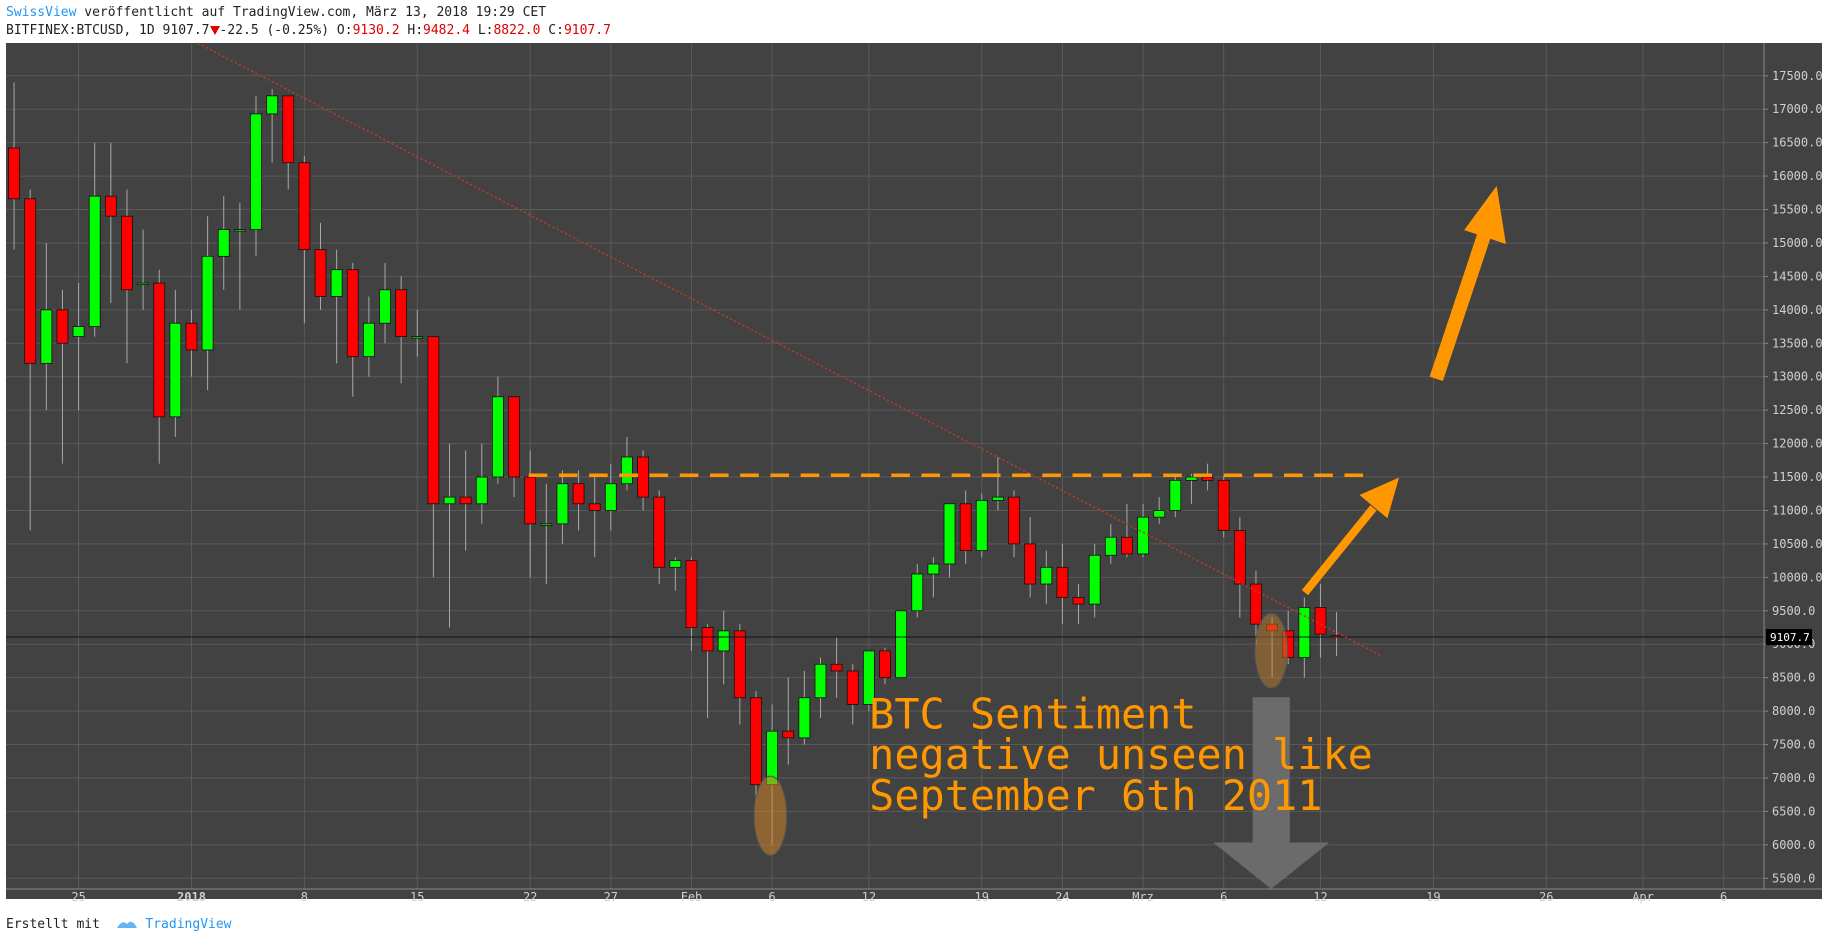  I want to click on y-tick-label: 16000.0, so click(1797, 176).